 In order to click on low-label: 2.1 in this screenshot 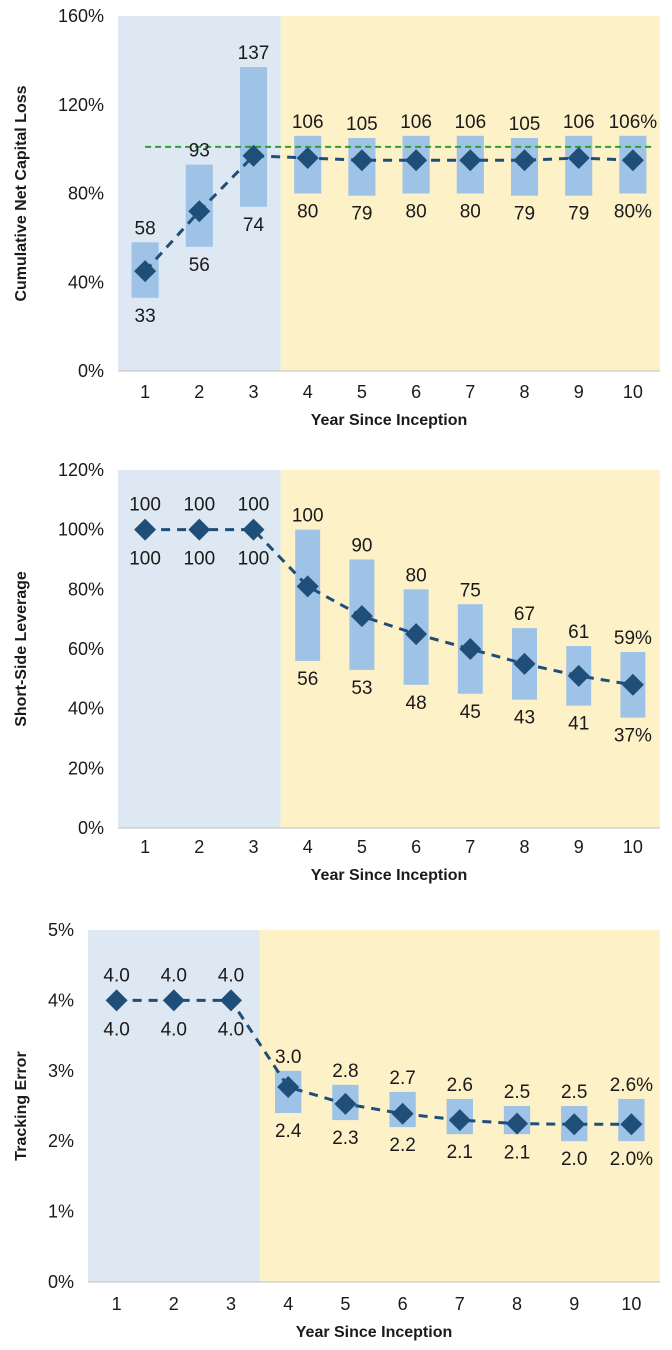, I will do `click(460, 1152)`.